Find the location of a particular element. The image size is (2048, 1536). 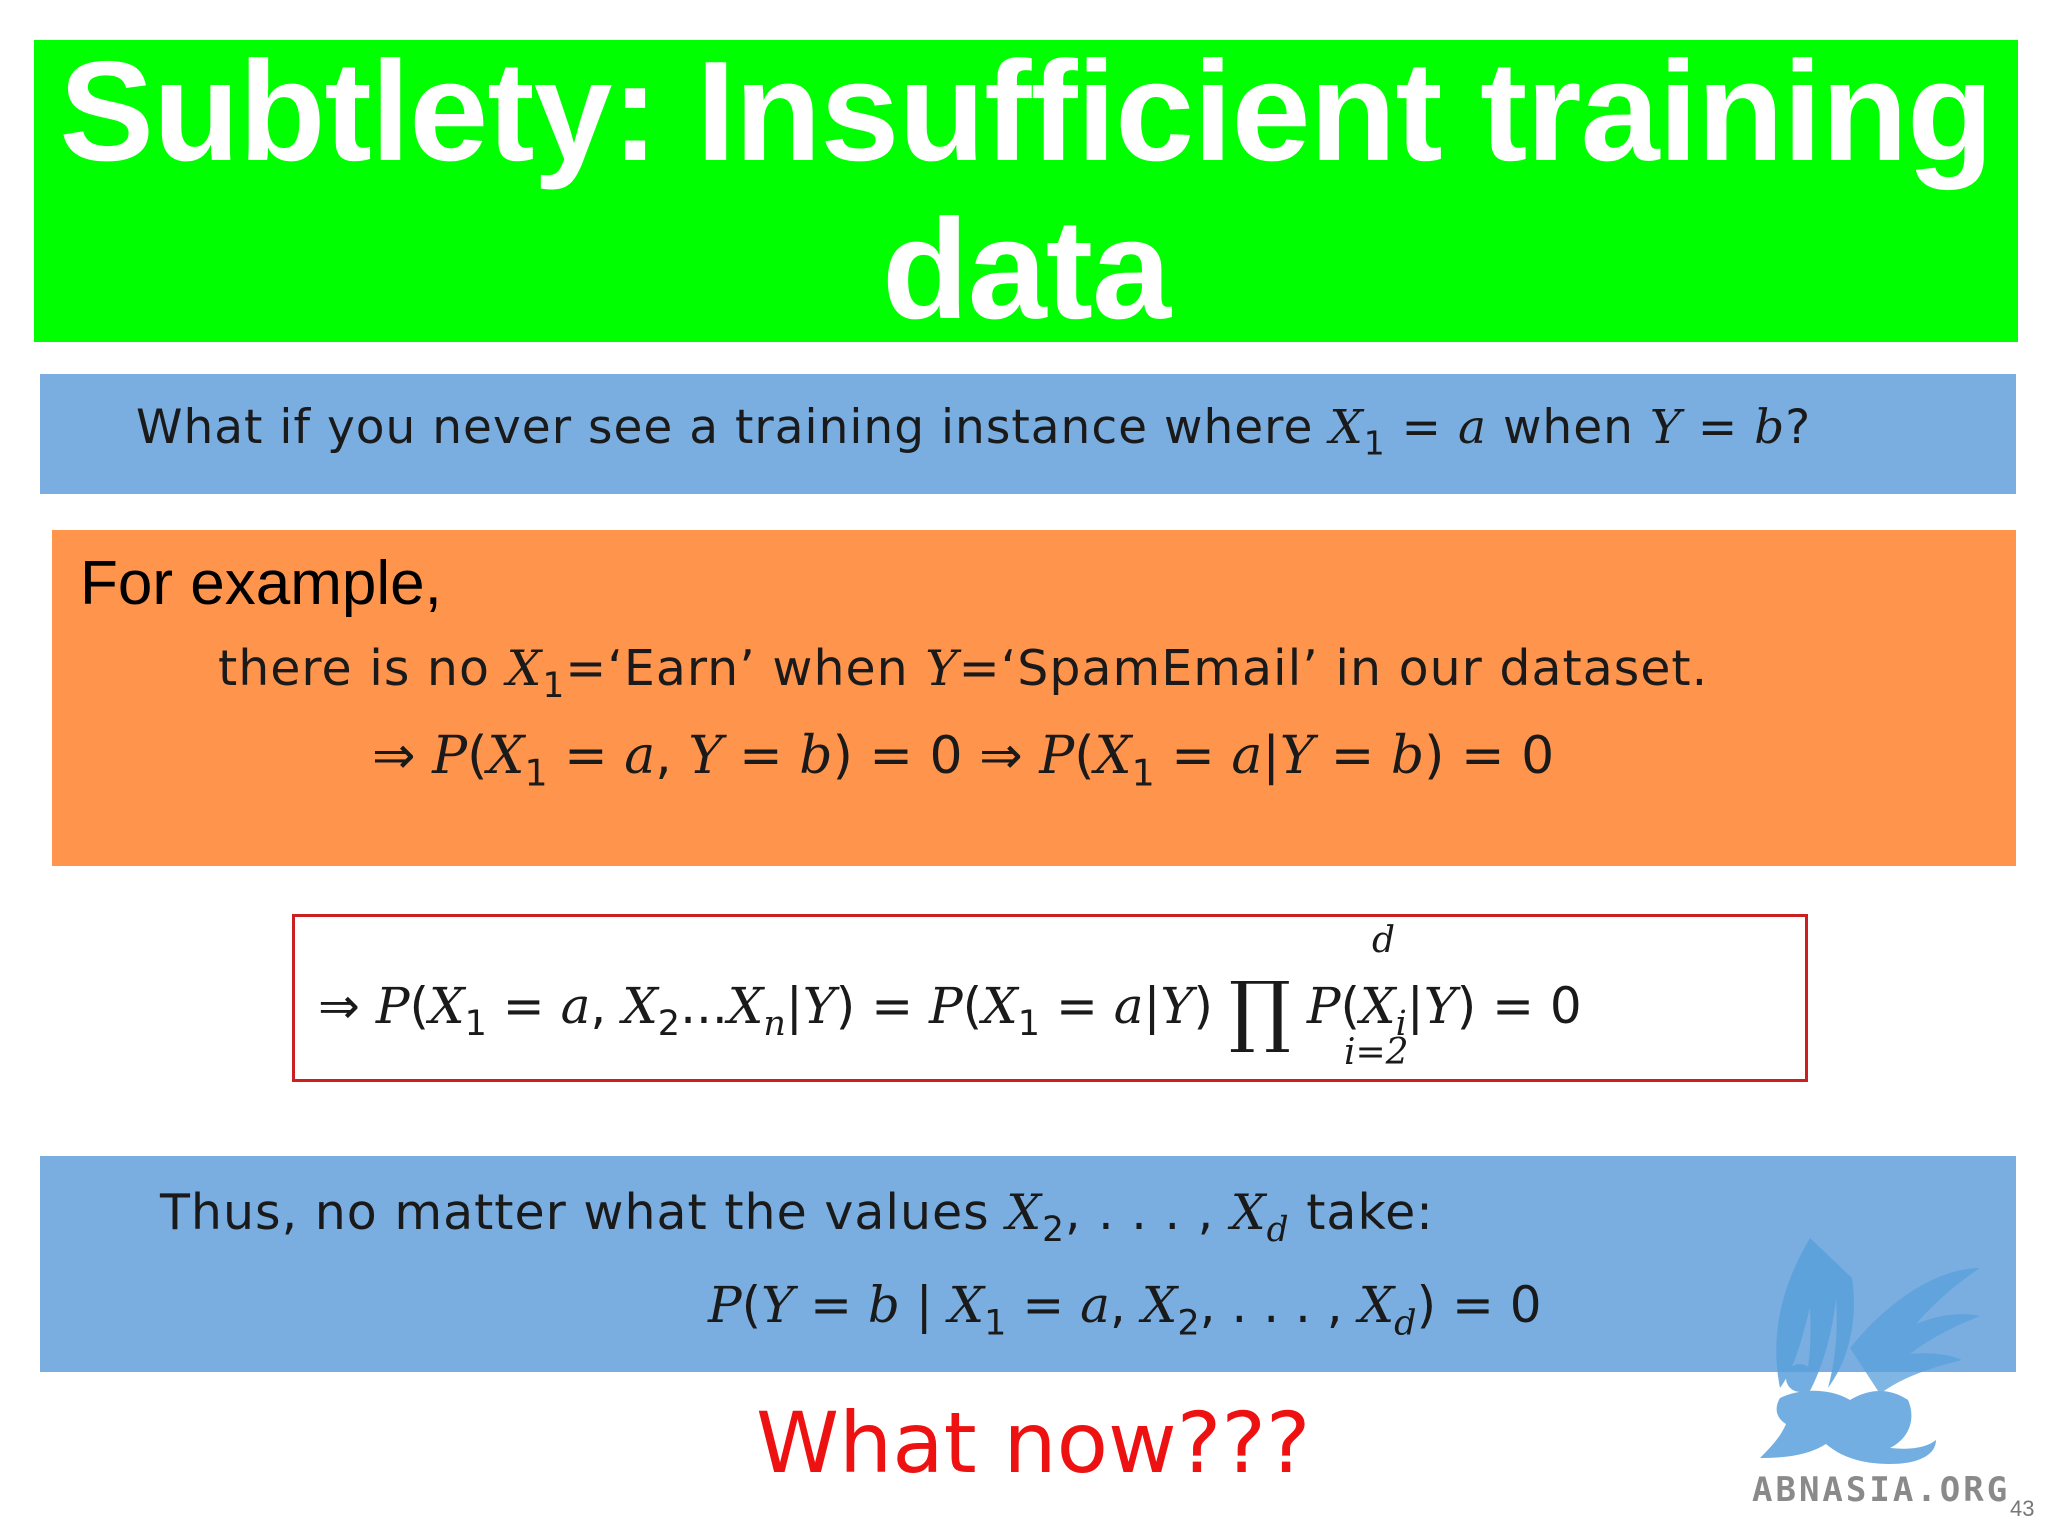

when-text: when is located at coordinates (1568, 427).